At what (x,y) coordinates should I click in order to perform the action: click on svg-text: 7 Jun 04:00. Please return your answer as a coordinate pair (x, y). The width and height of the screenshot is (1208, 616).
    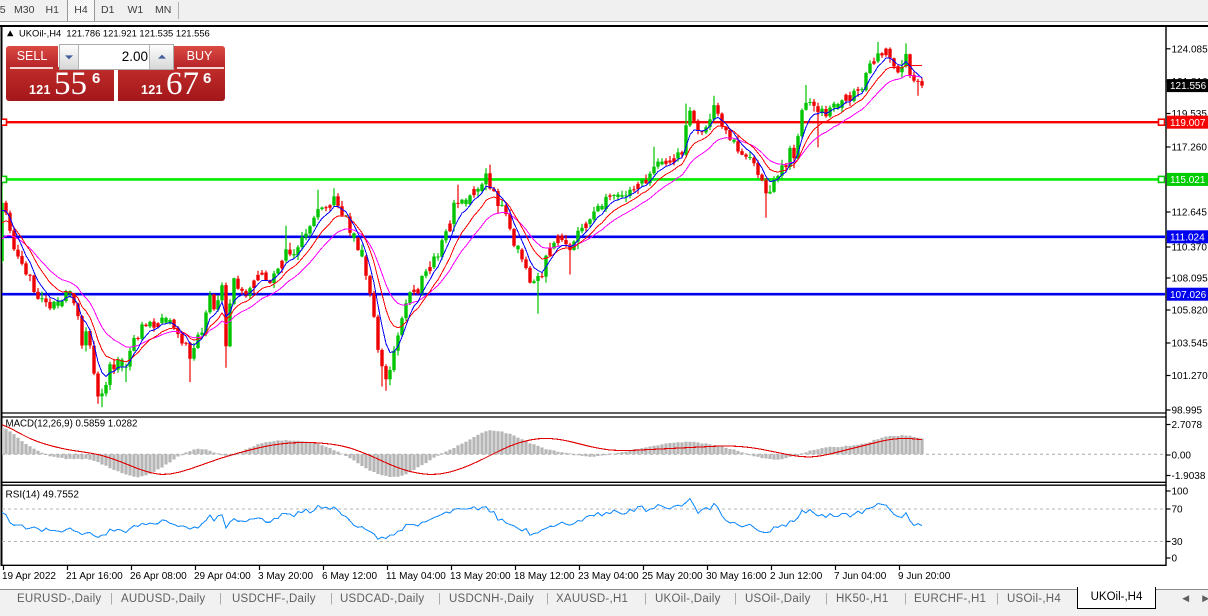
    Looking at the image, I should click on (860, 576).